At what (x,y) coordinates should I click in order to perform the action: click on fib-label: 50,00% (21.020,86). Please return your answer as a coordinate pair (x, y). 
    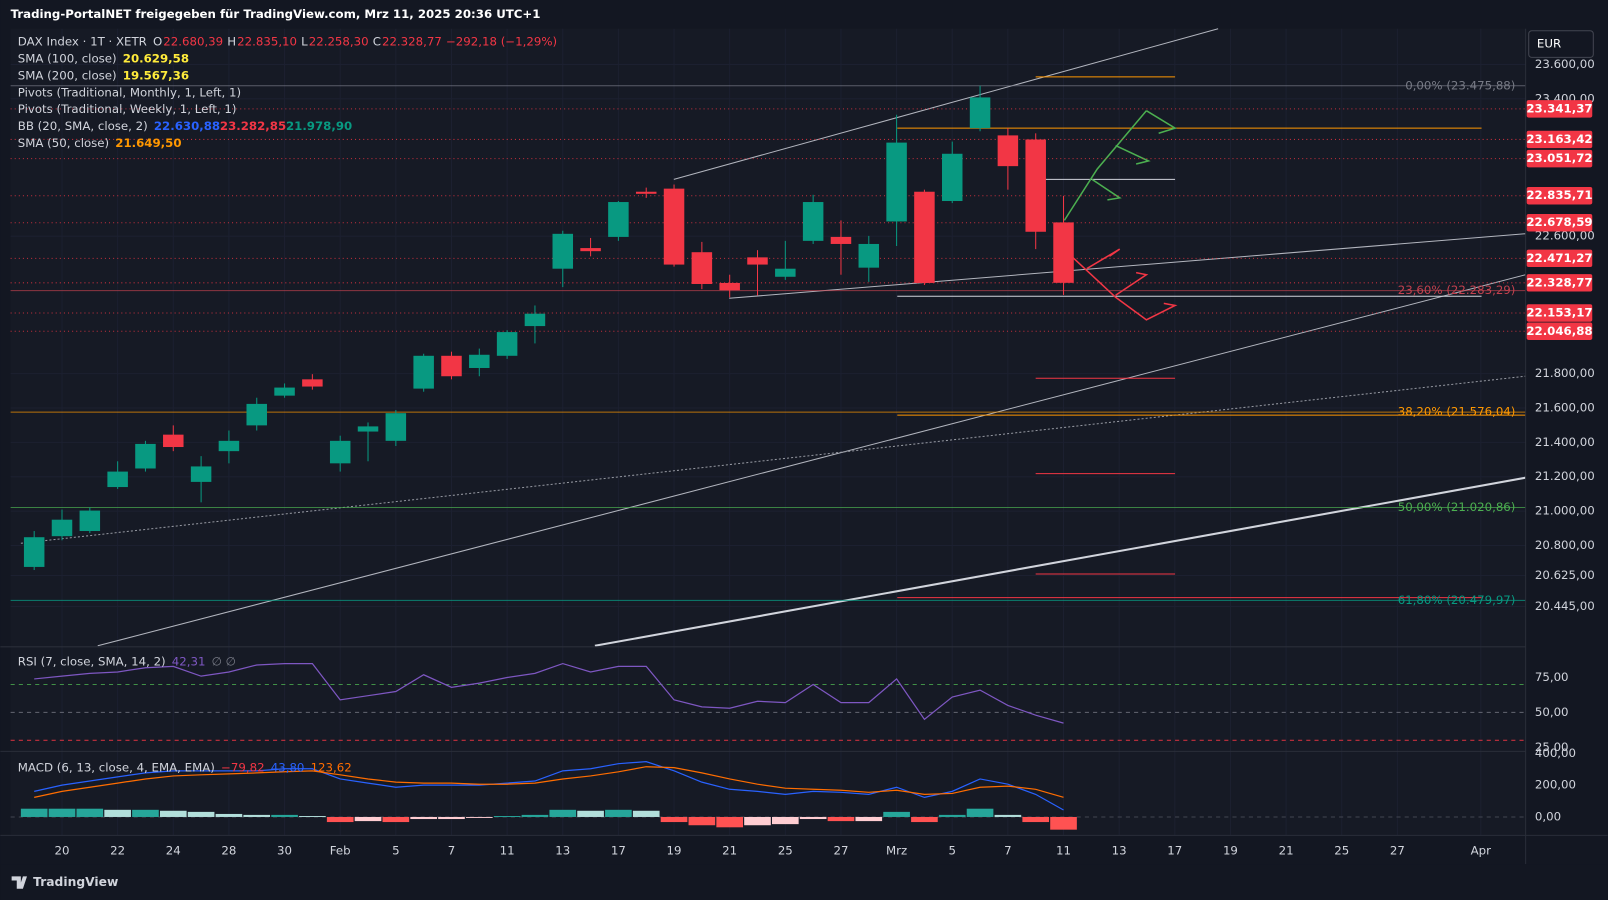
    Looking at the image, I should click on (1457, 507).